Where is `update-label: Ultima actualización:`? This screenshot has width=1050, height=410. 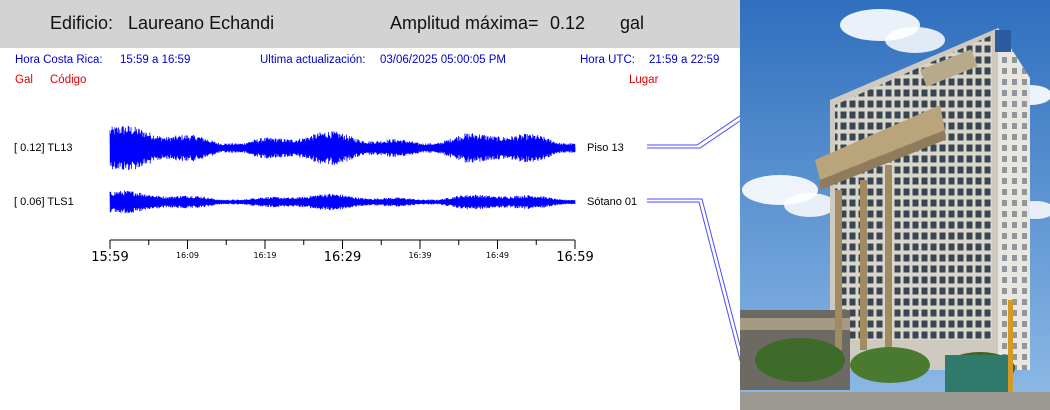
update-label: Ultima actualización: is located at coordinates (313, 60).